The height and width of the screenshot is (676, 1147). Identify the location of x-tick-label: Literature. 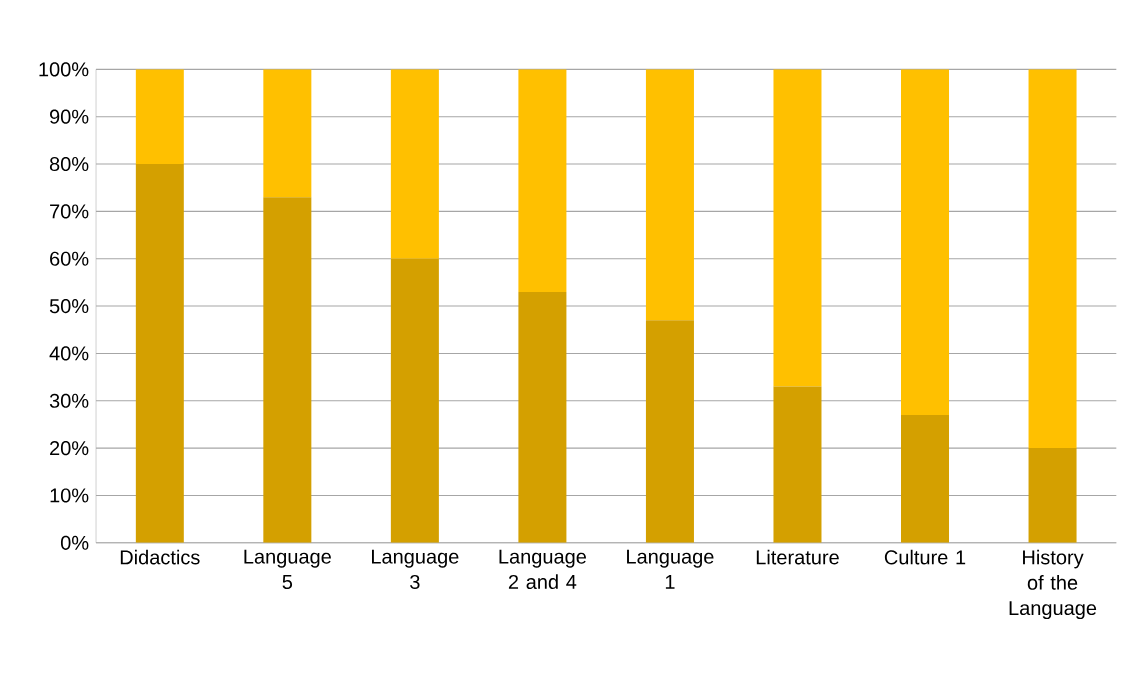
(797, 557).